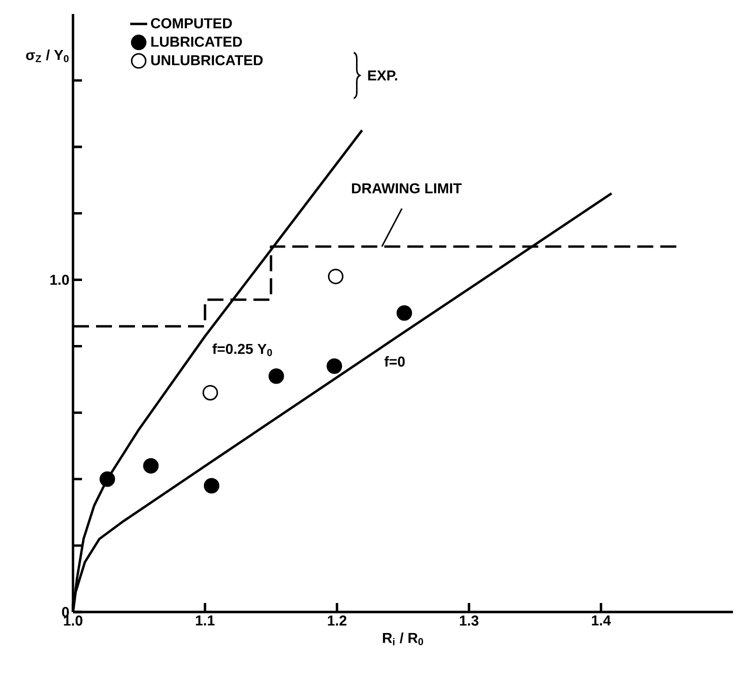  What do you see at coordinates (47, 56) in the screenshot?
I see `y-axis-title: σ$_{Z}$ / Y$_{0}$` at bounding box center [47, 56].